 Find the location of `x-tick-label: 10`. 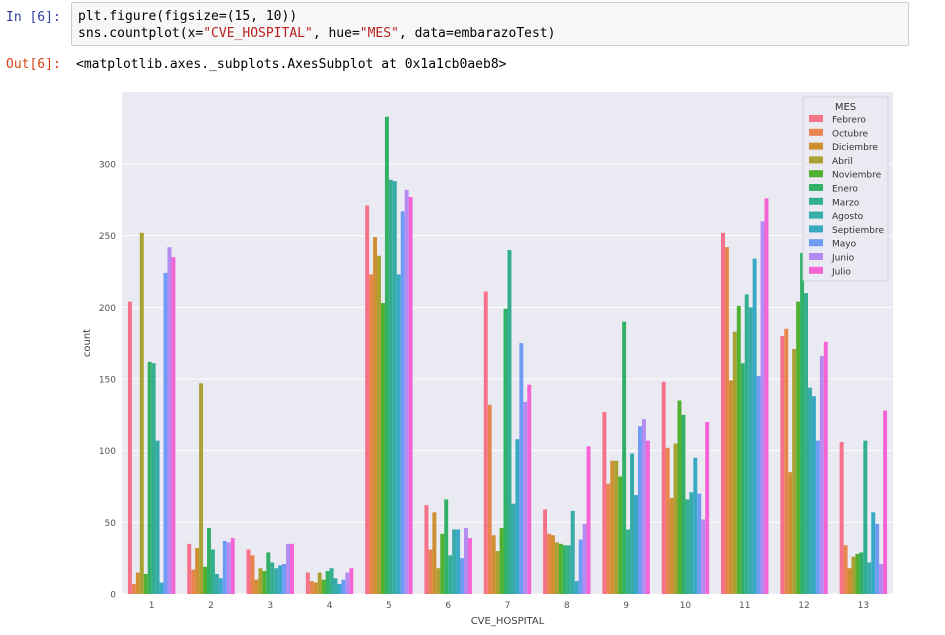

x-tick-label: 10 is located at coordinates (686, 606).